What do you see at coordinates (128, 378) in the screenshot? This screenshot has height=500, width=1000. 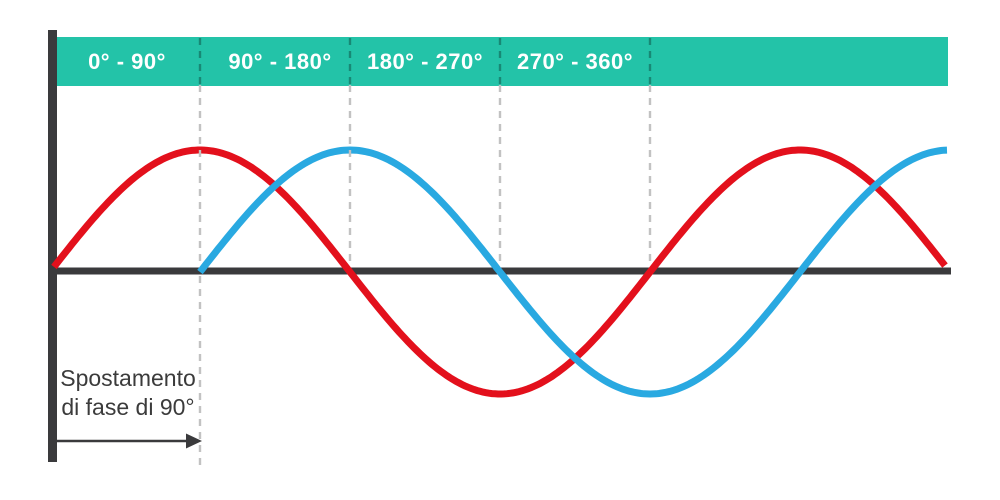 I see `annotation-line-1: Spostamento` at bounding box center [128, 378].